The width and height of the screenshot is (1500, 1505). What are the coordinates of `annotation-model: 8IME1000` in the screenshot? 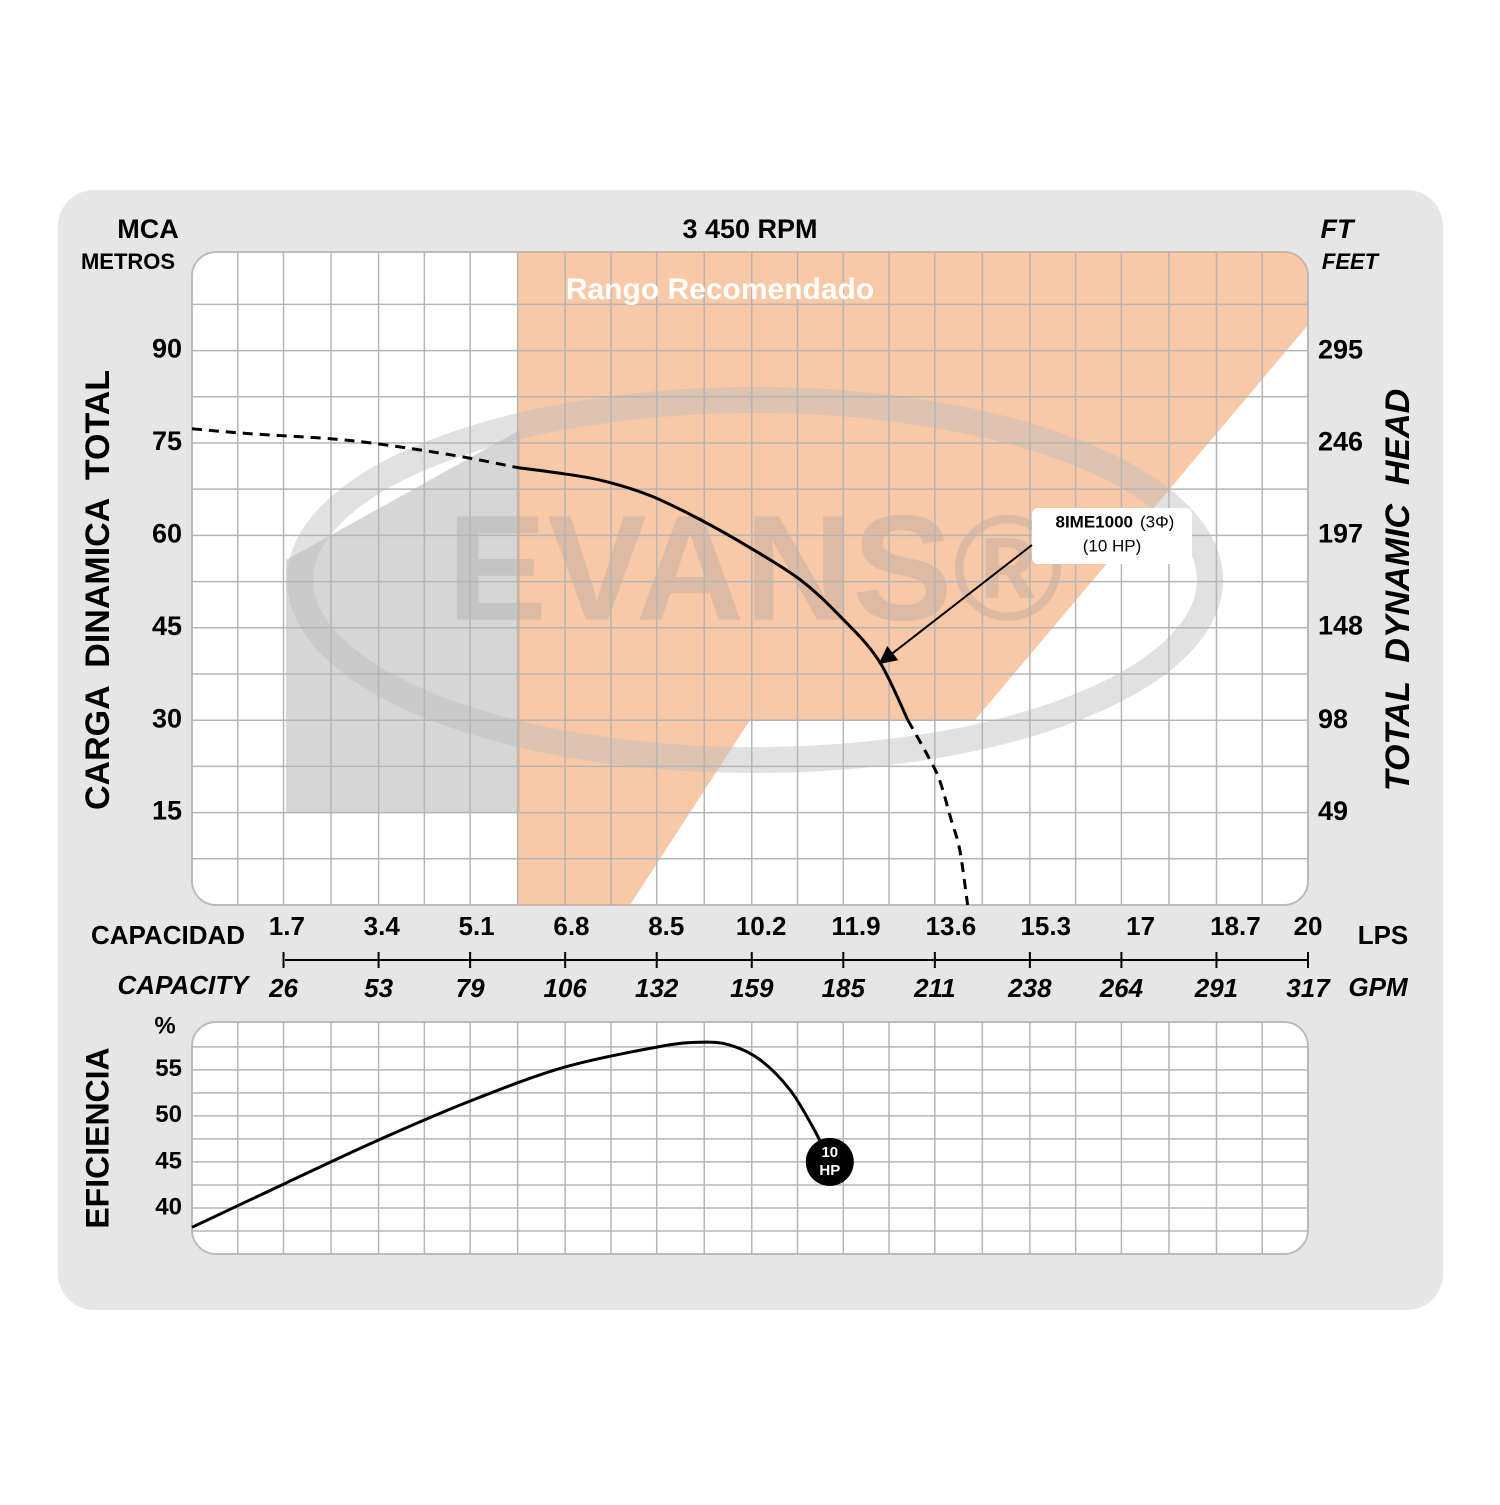 It's located at (1095, 521).